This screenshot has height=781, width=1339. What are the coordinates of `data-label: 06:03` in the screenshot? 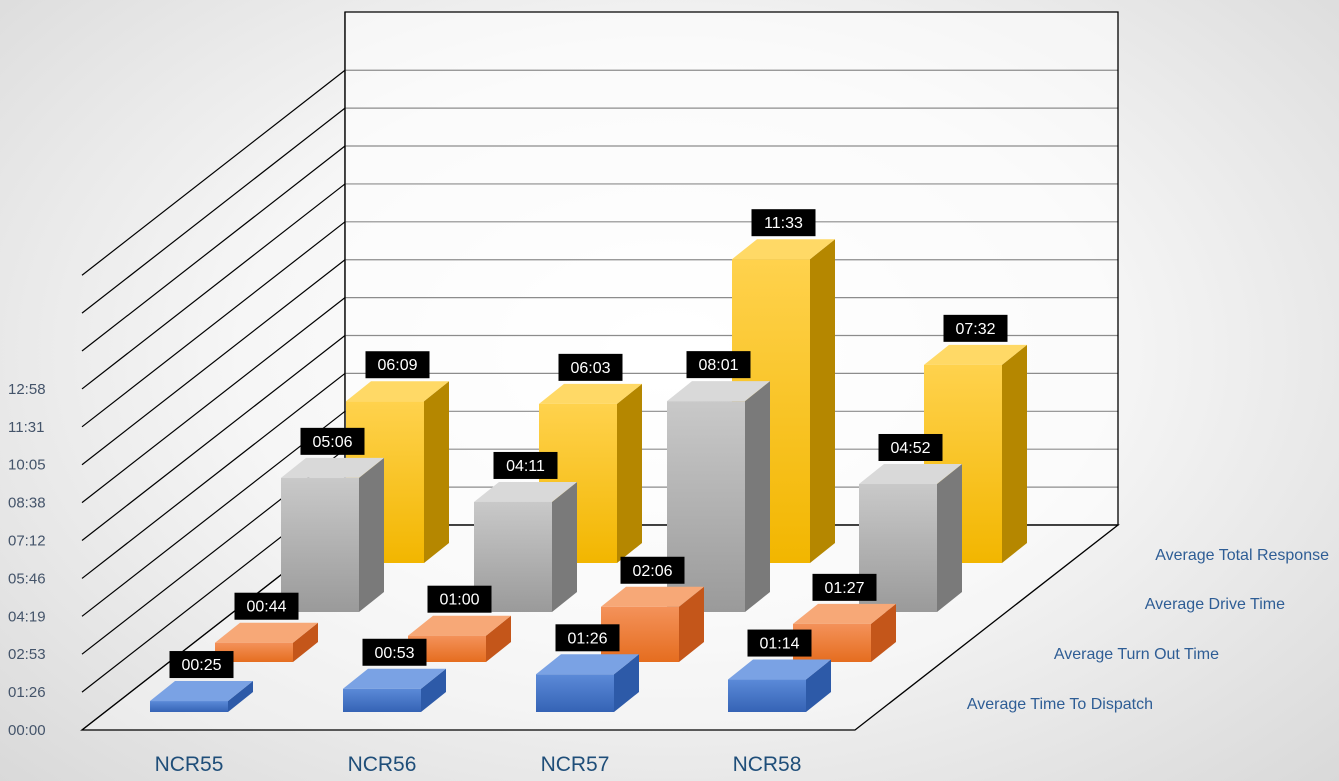 It's located at (590, 367).